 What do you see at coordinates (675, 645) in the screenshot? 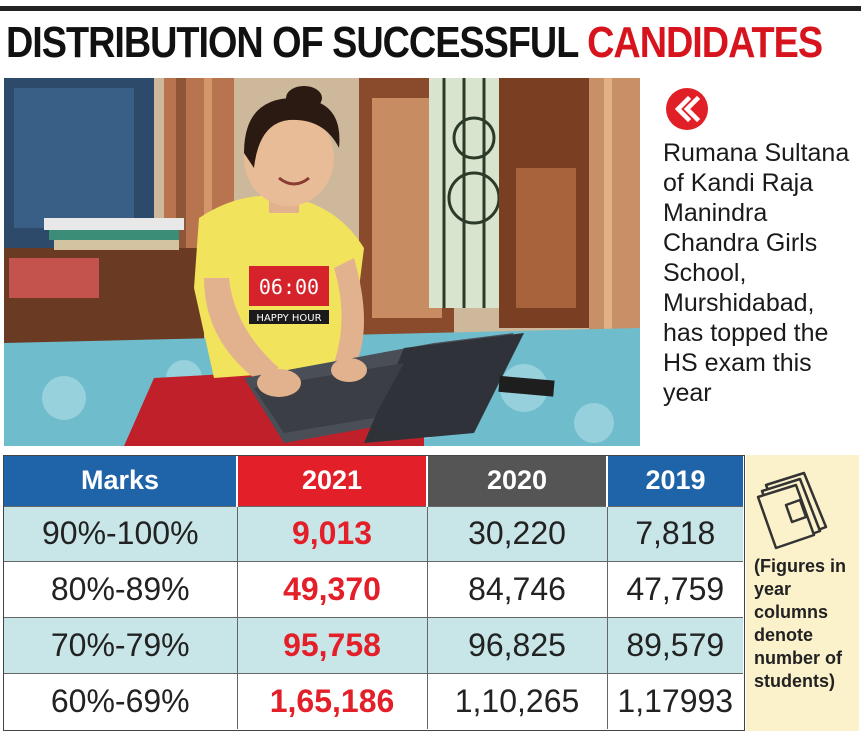
I see `cell-2019: 89,579` at bounding box center [675, 645].